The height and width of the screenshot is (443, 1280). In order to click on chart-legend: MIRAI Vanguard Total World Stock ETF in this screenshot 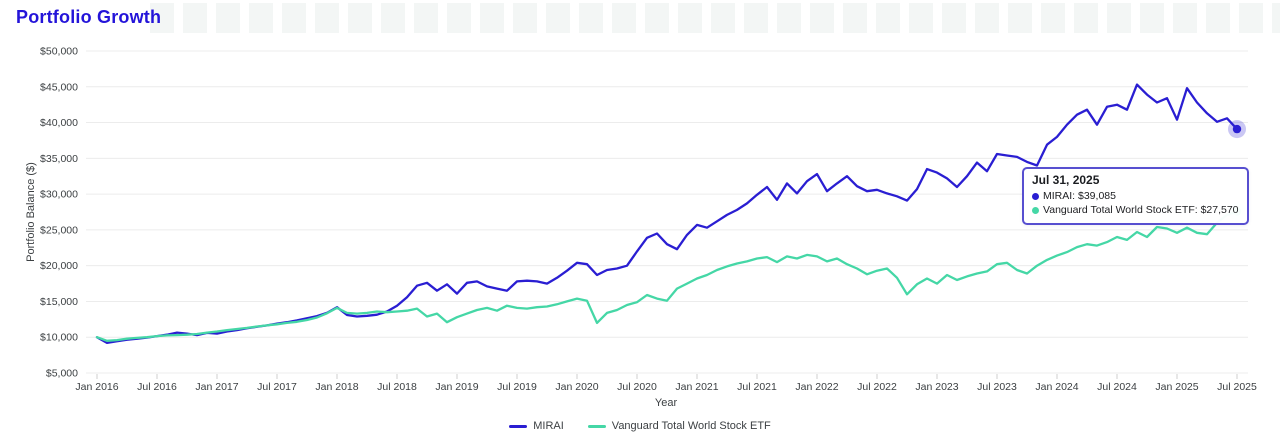, I will do `click(640, 426)`.